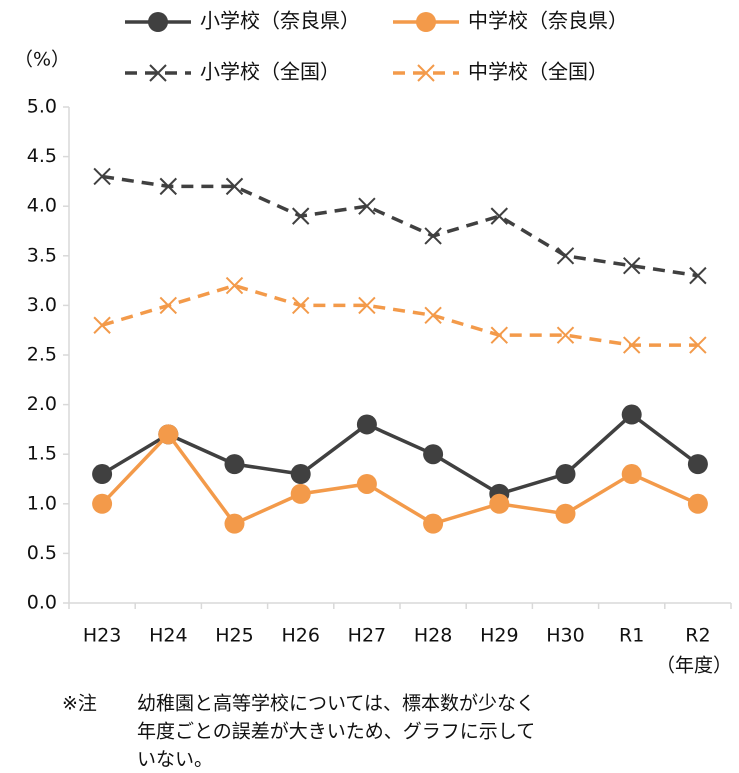 The width and height of the screenshot is (739, 773). What do you see at coordinates (631, 636) in the screenshot?
I see `x-tick-label: R1` at bounding box center [631, 636].